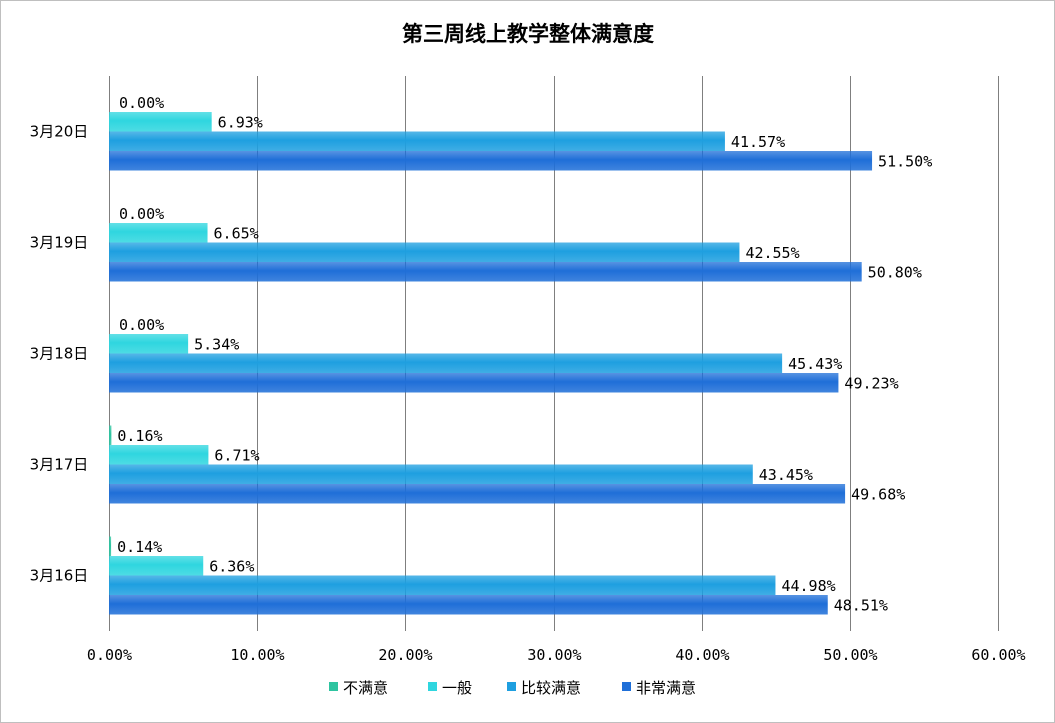 The image size is (1055, 723). What do you see at coordinates (815, 364) in the screenshot?
I see `data-label: 45.43%` at bounding box center [815, 364].